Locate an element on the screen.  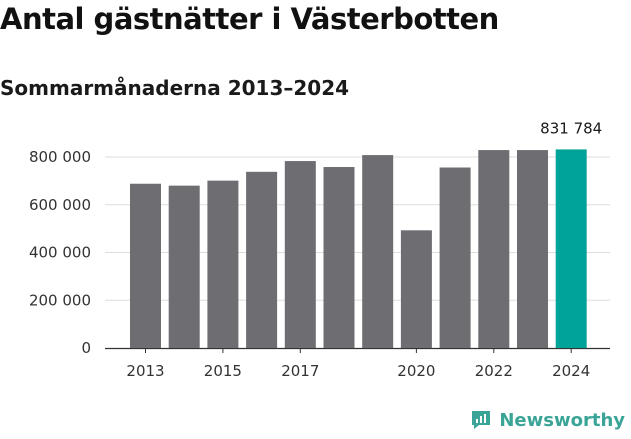
newsworthy-logo-icon is located at coordinates (481, 420).